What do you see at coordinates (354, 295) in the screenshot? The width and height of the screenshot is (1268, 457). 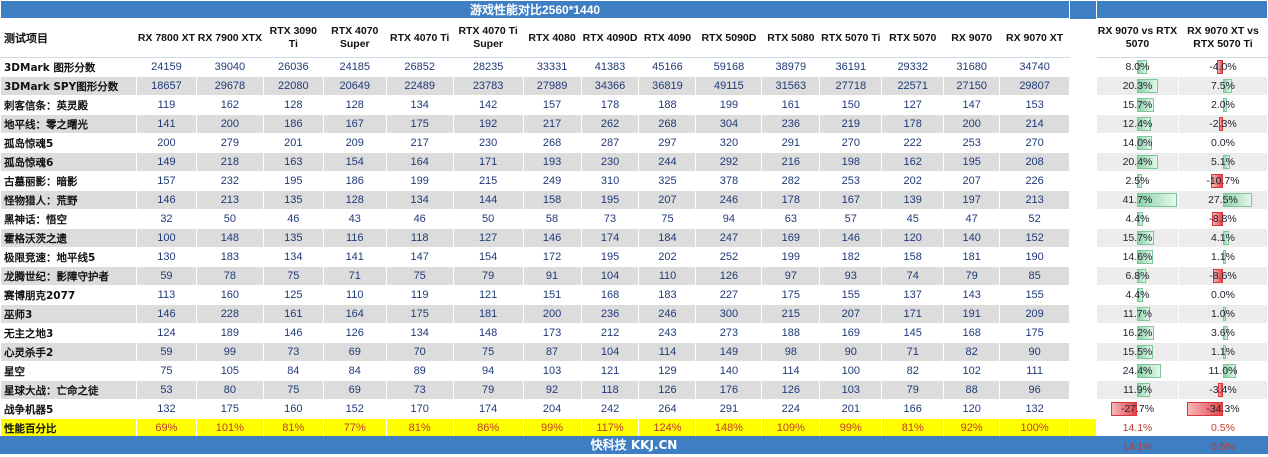 I see `score-cell: 110` at bounding box center [354, 295].